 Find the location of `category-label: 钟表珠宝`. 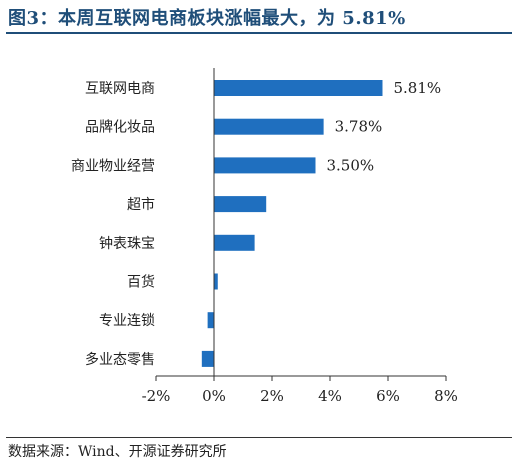

category-label: 钟表珠宝 is located at coordinates (127, 243).